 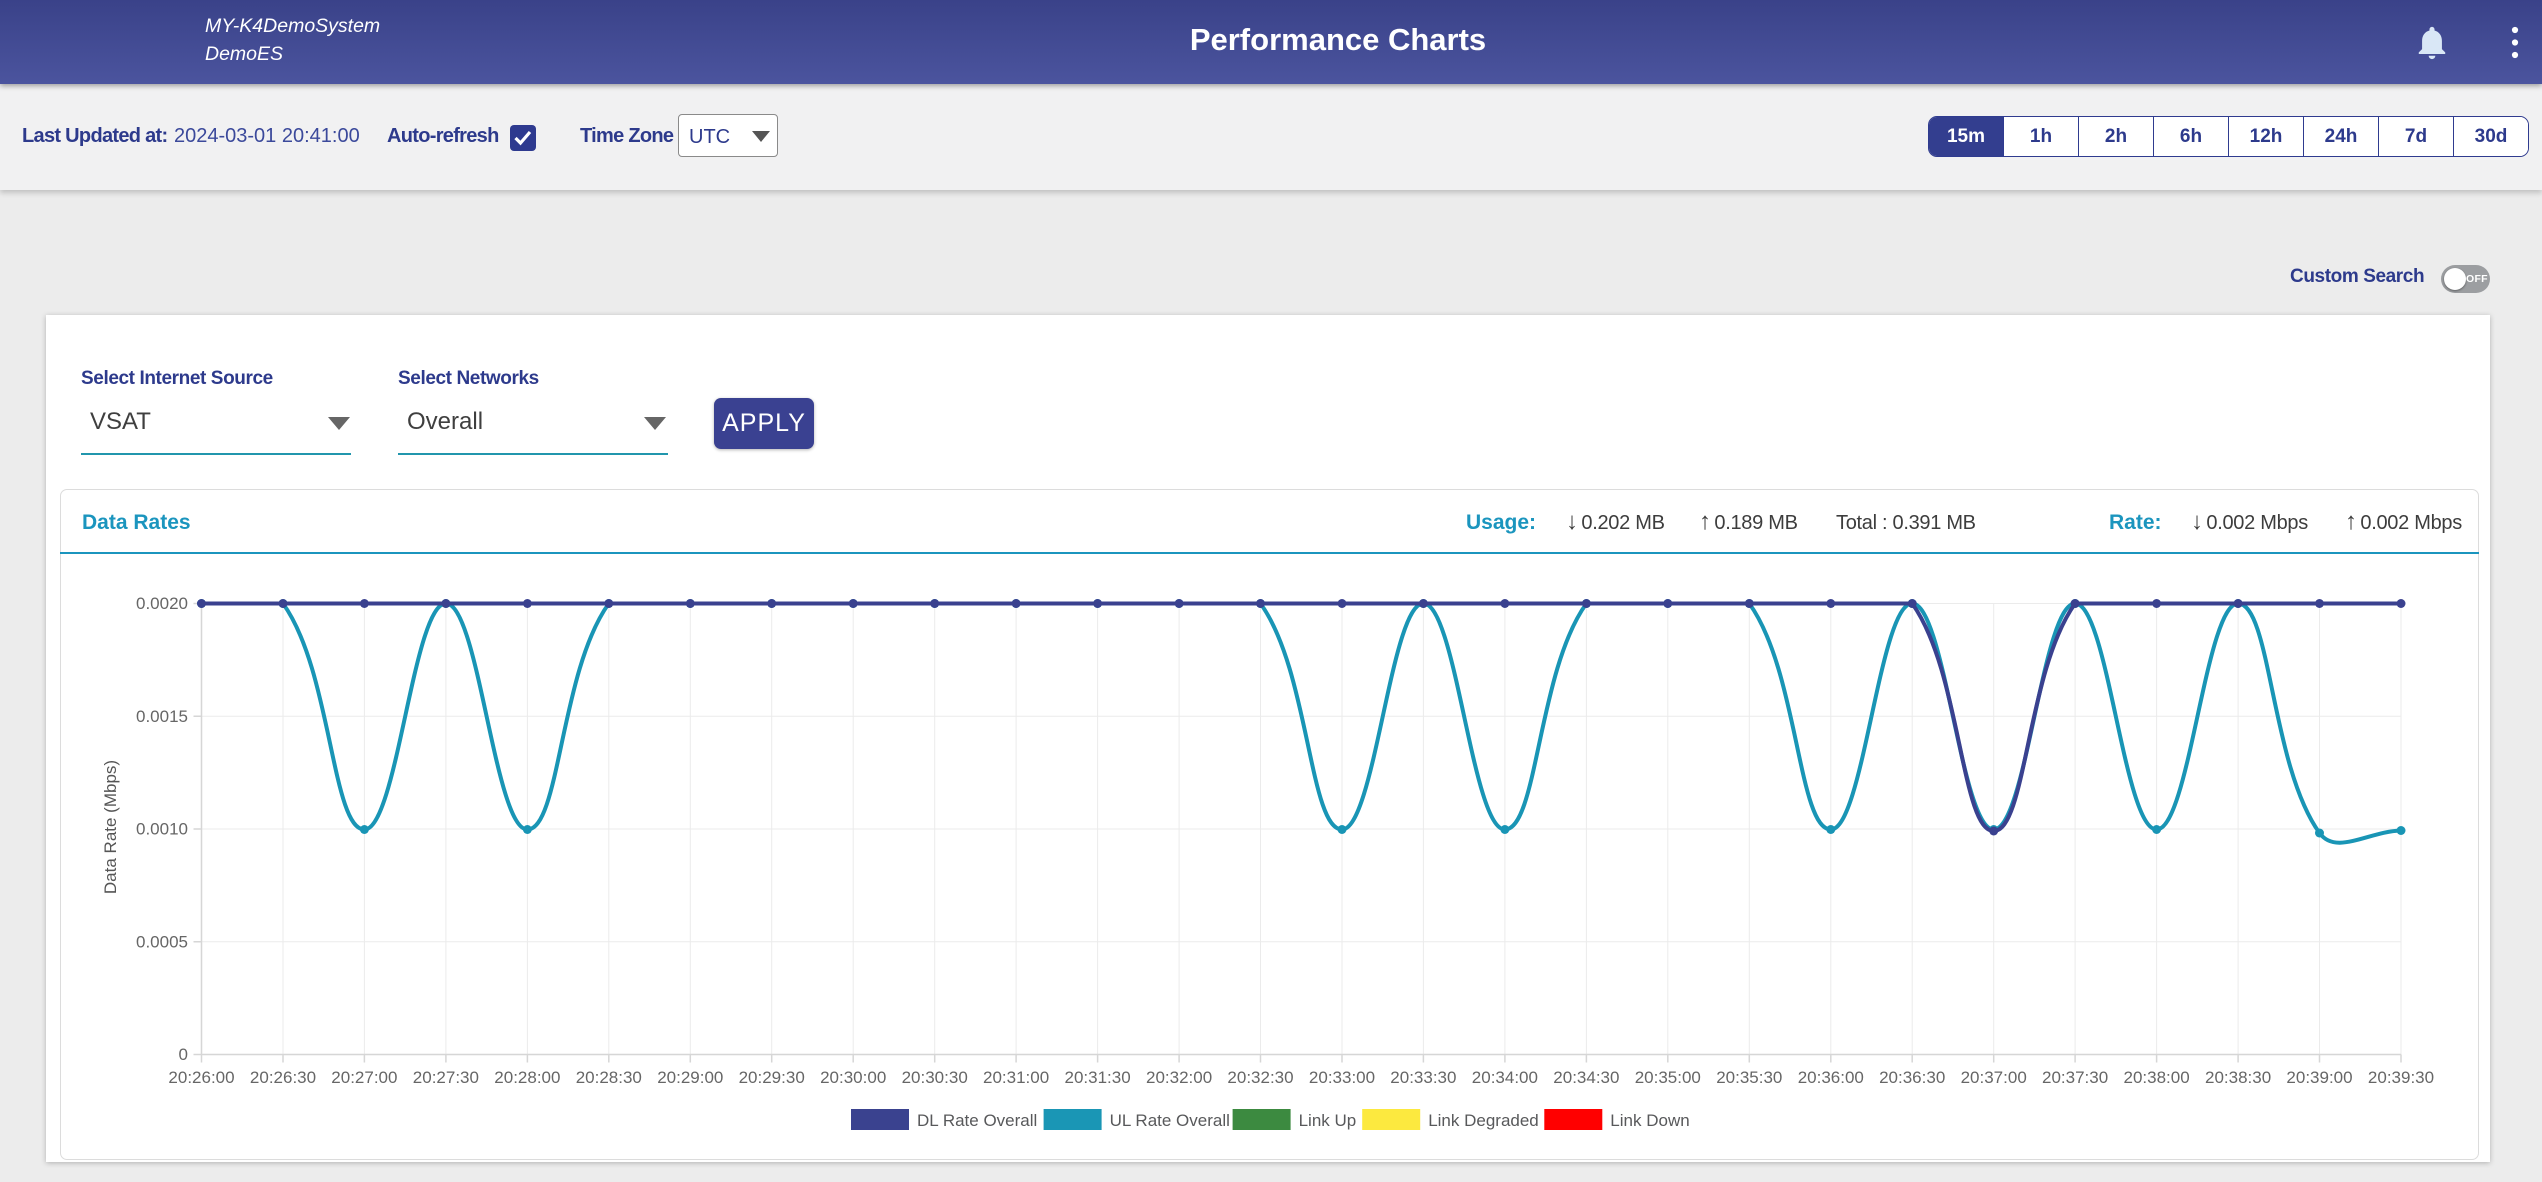 I want to click on svg-text: 20:38:00, so click(x=2157, y=1077).